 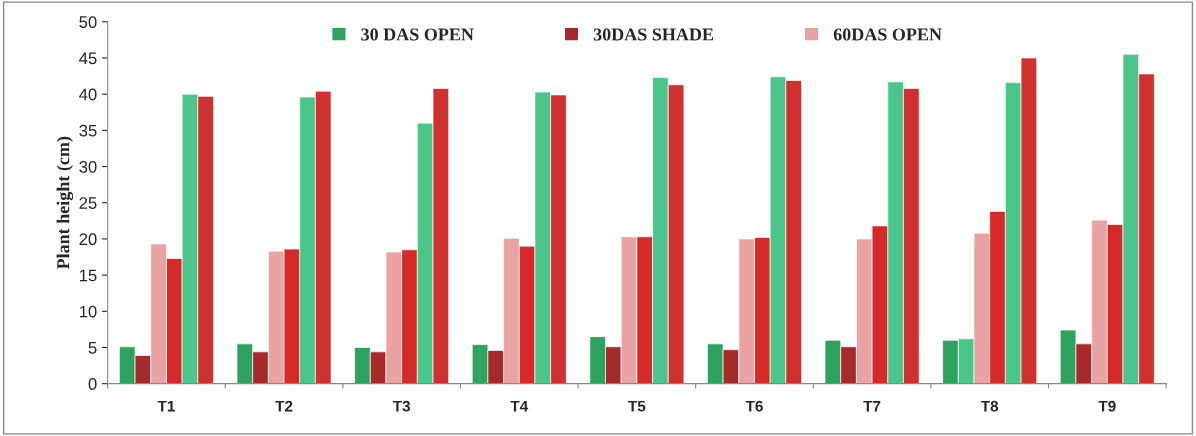 I want to click on y-tick-label: 15, so click(x=88, y=275).